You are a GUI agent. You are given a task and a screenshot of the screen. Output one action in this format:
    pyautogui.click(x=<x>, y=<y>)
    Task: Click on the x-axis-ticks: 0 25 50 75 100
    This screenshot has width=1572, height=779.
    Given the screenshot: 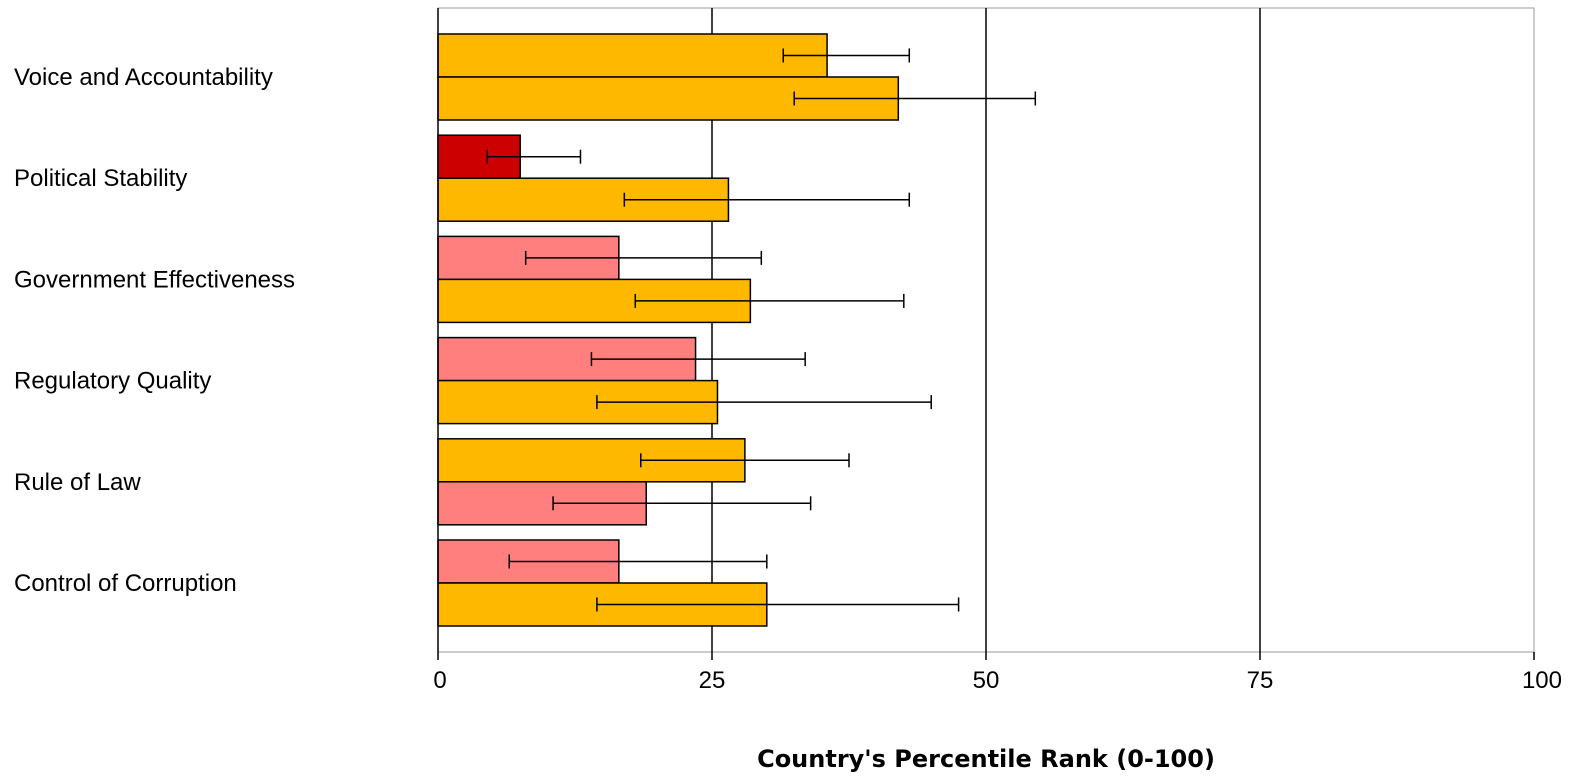 What is the action you would take?
    pyautogui.click(x=997, y=673)
    